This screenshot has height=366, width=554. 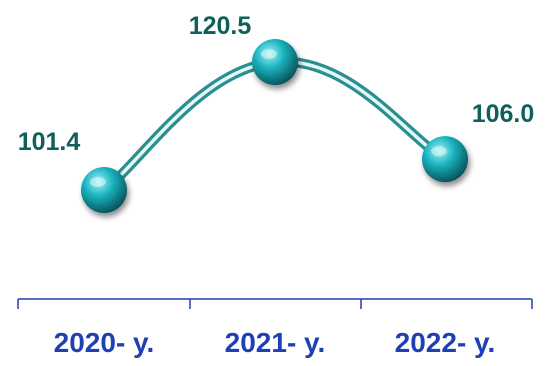 I want to click on x-tick-label: 2021- y., so click(x=275, y=342).